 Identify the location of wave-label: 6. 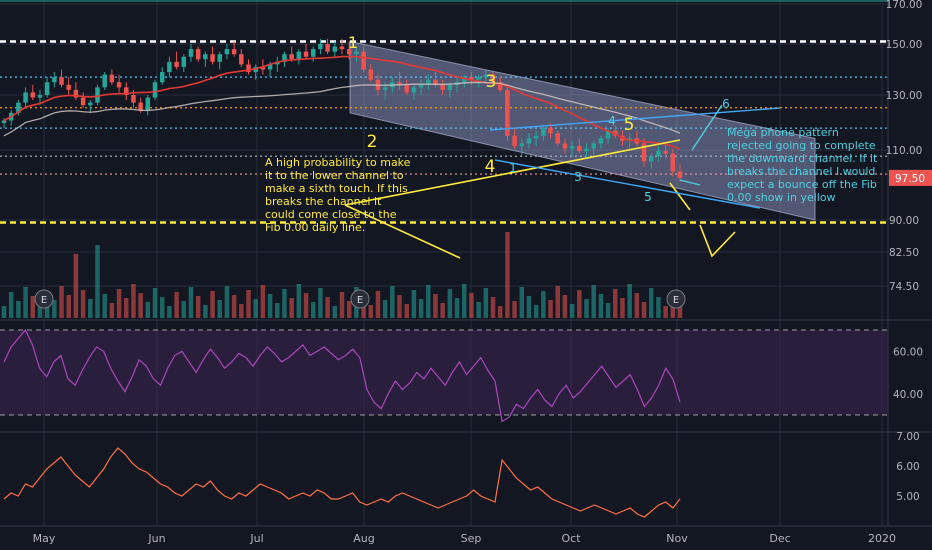
(726, 104).